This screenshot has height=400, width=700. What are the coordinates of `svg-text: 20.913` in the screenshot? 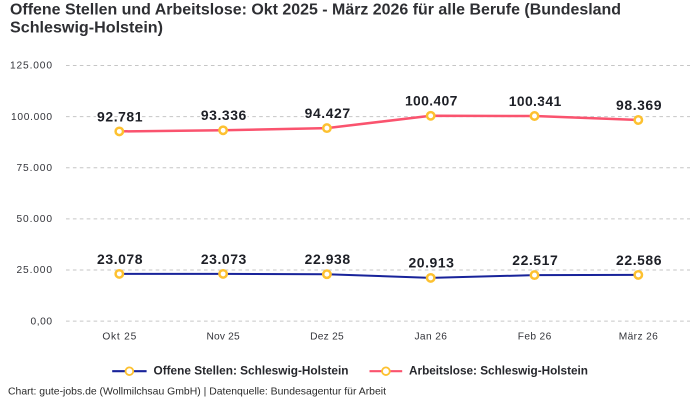 It's located at (431, 263).